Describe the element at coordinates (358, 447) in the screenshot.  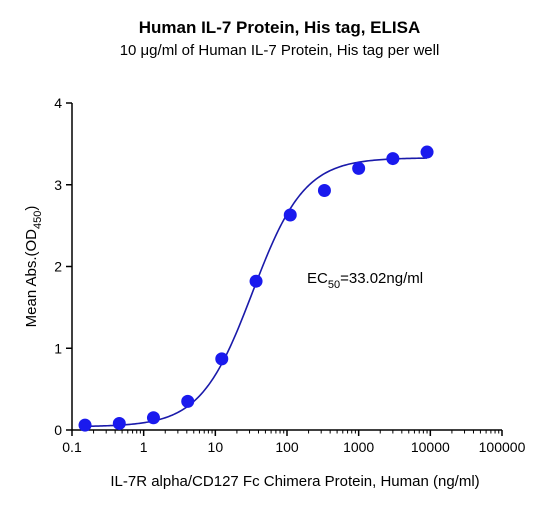
I see `x-tick-label: 1000` at that location.